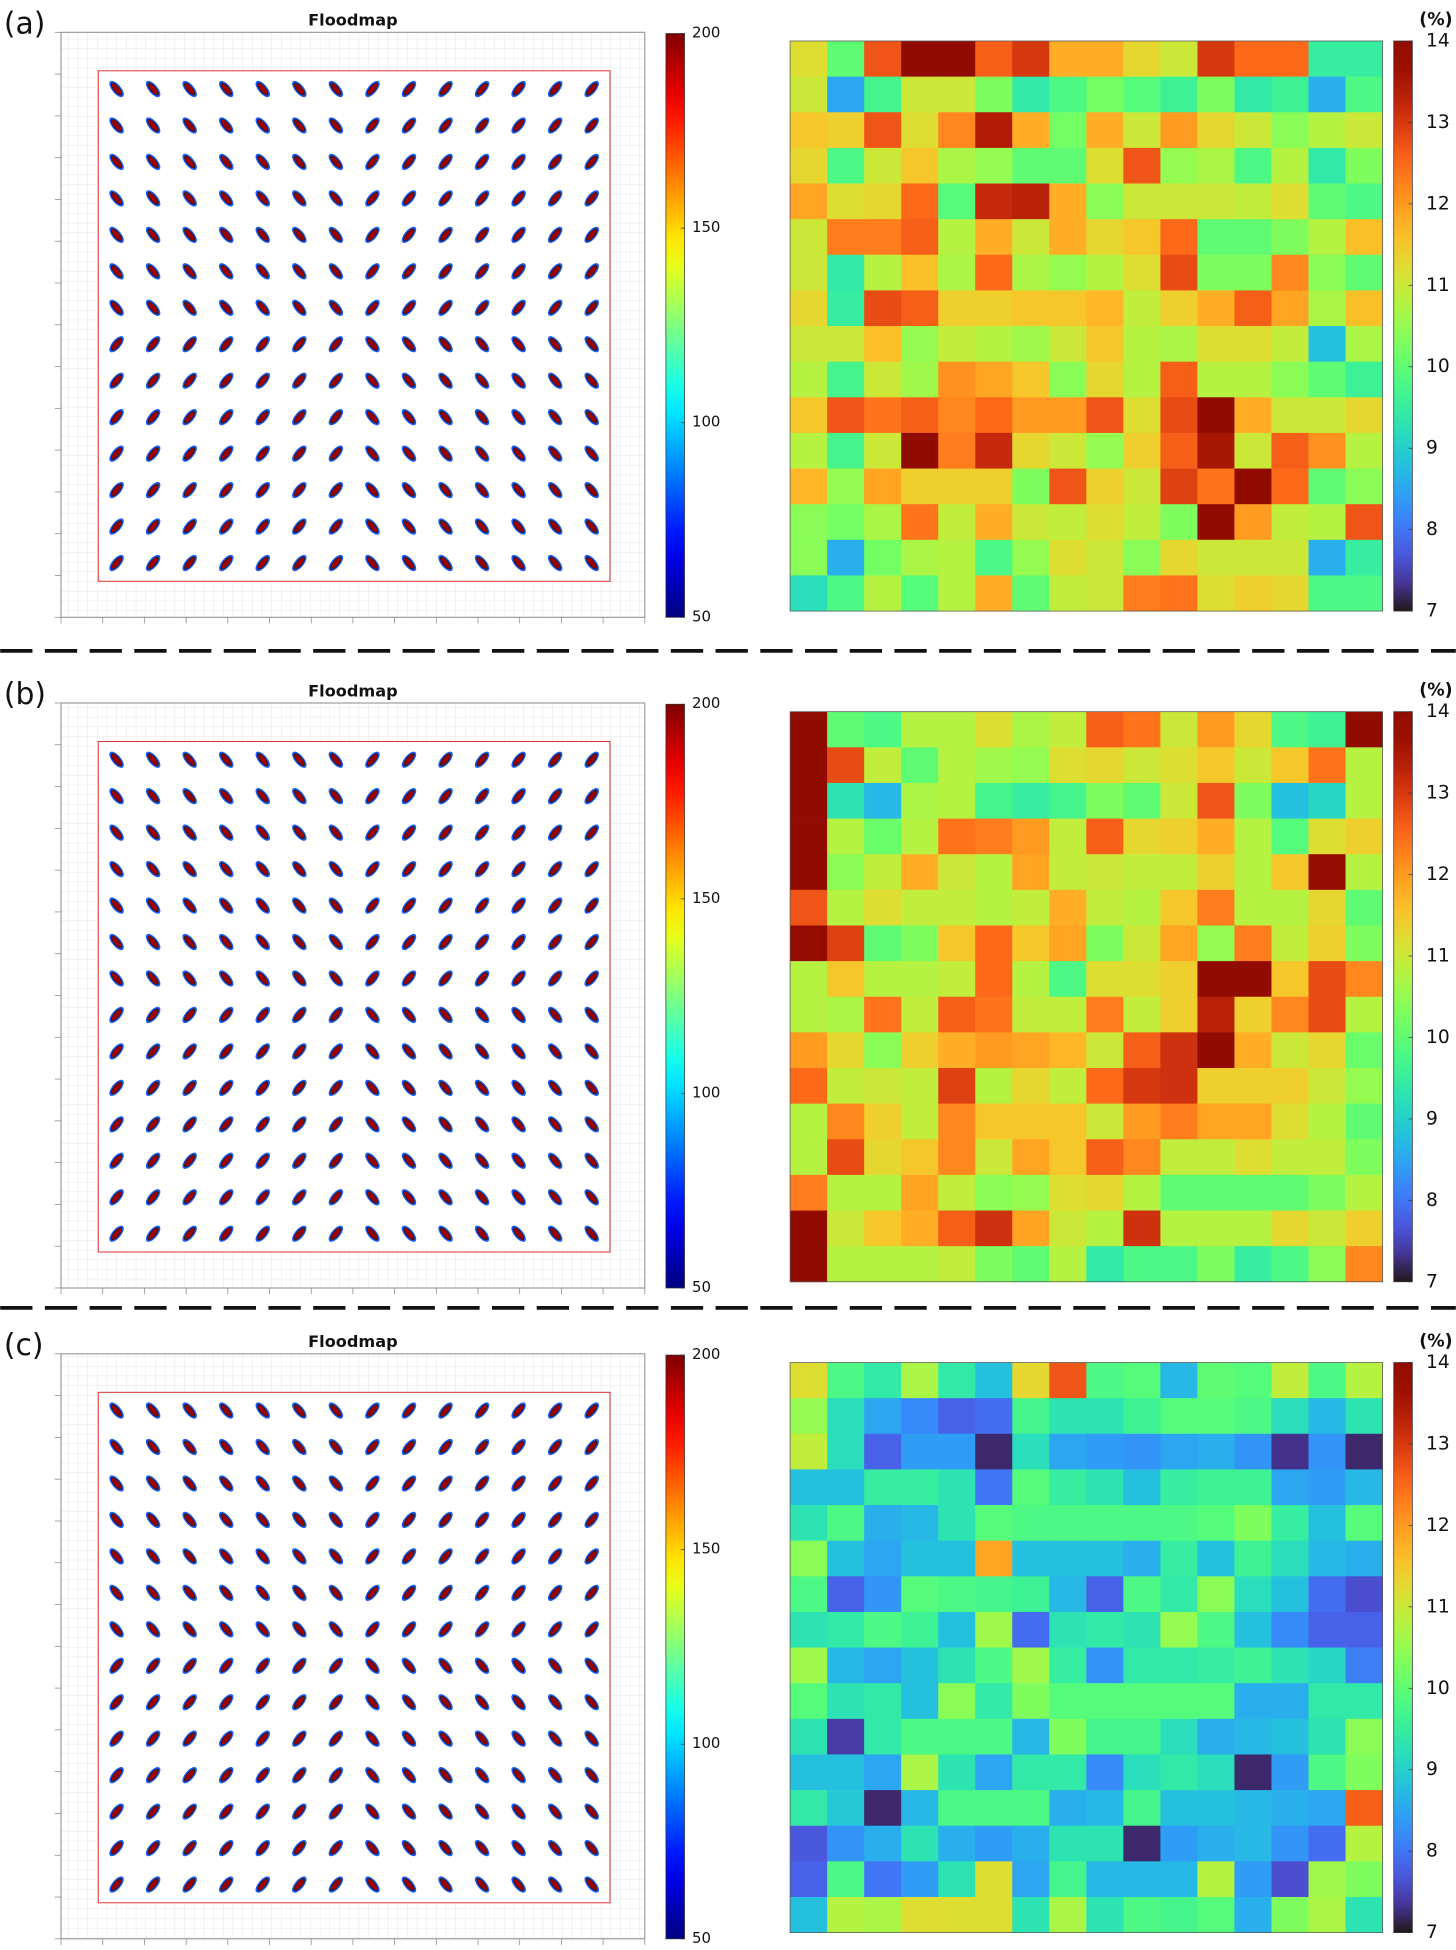  Describe the element at coordinates (706, 703) in the screenshot. I see `colorbar-tick-label: 200` at that location.